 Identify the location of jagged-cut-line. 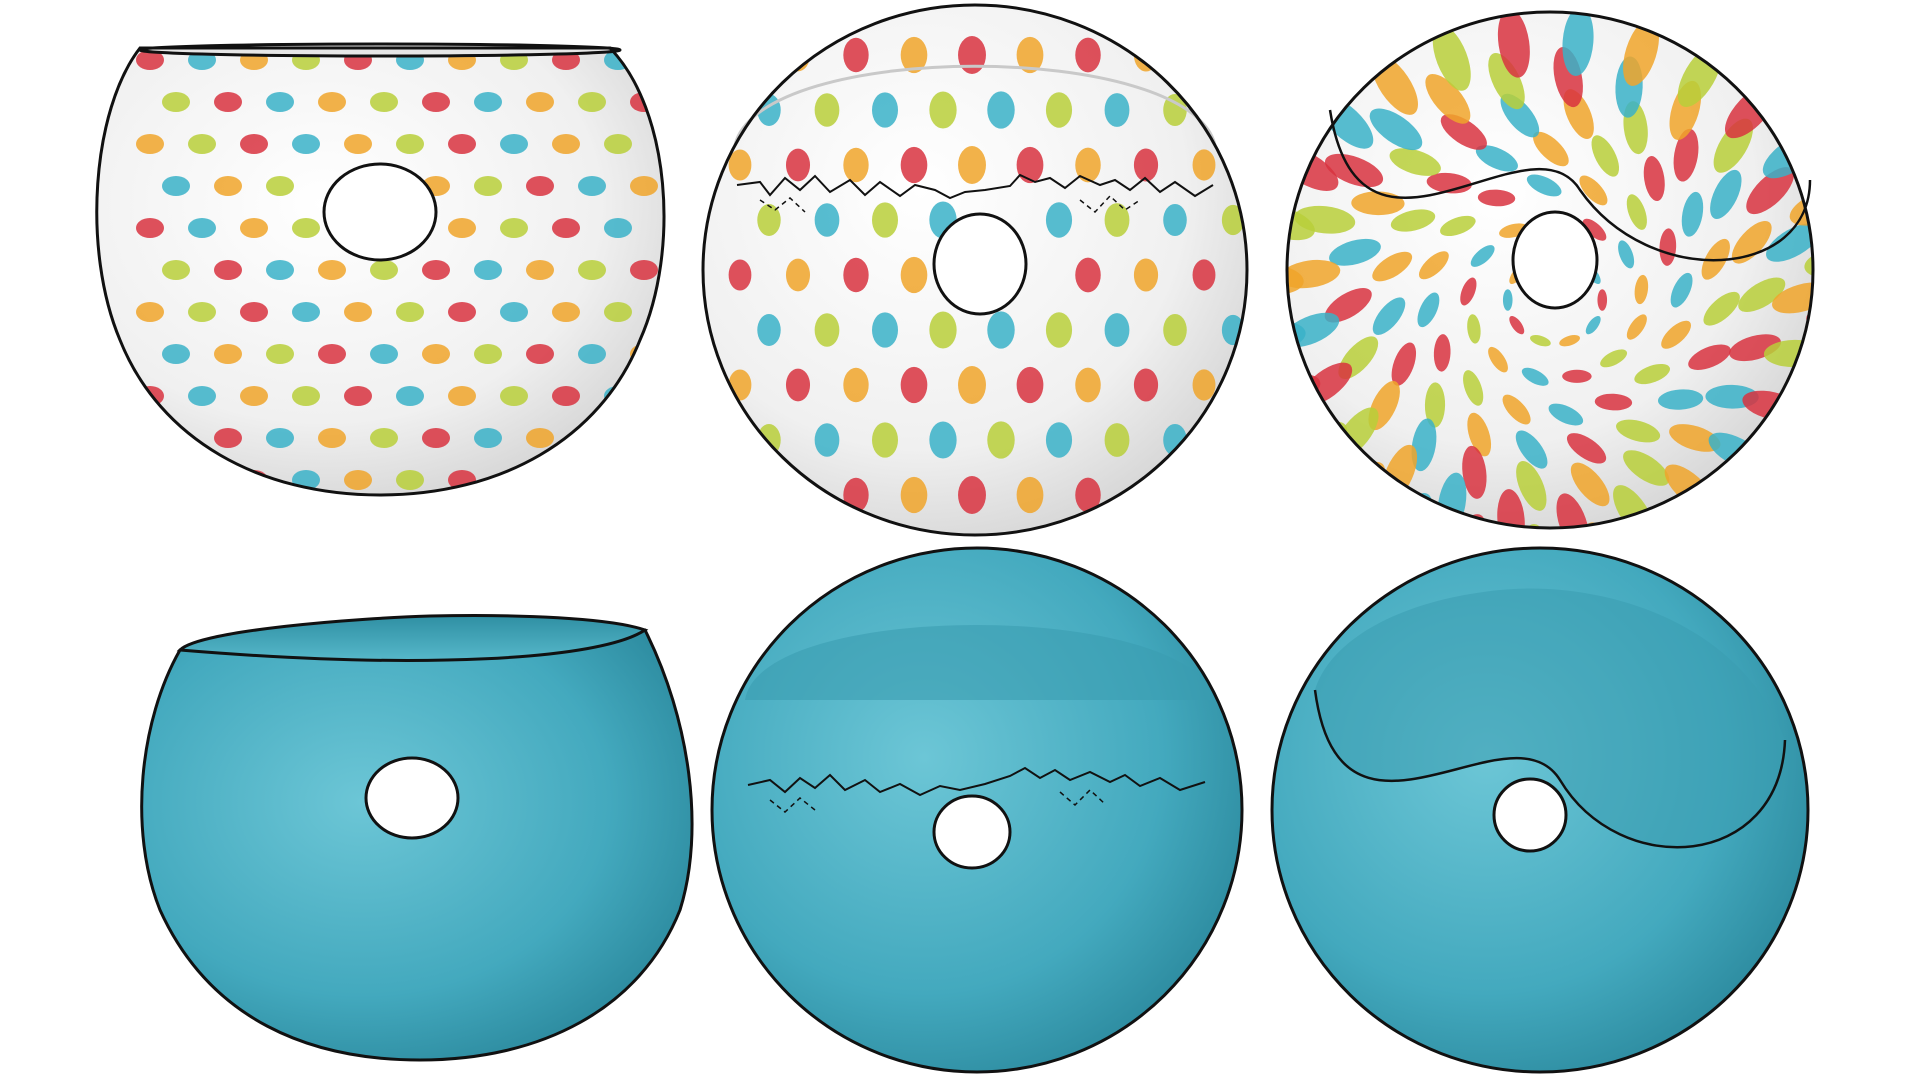
(975, 186).